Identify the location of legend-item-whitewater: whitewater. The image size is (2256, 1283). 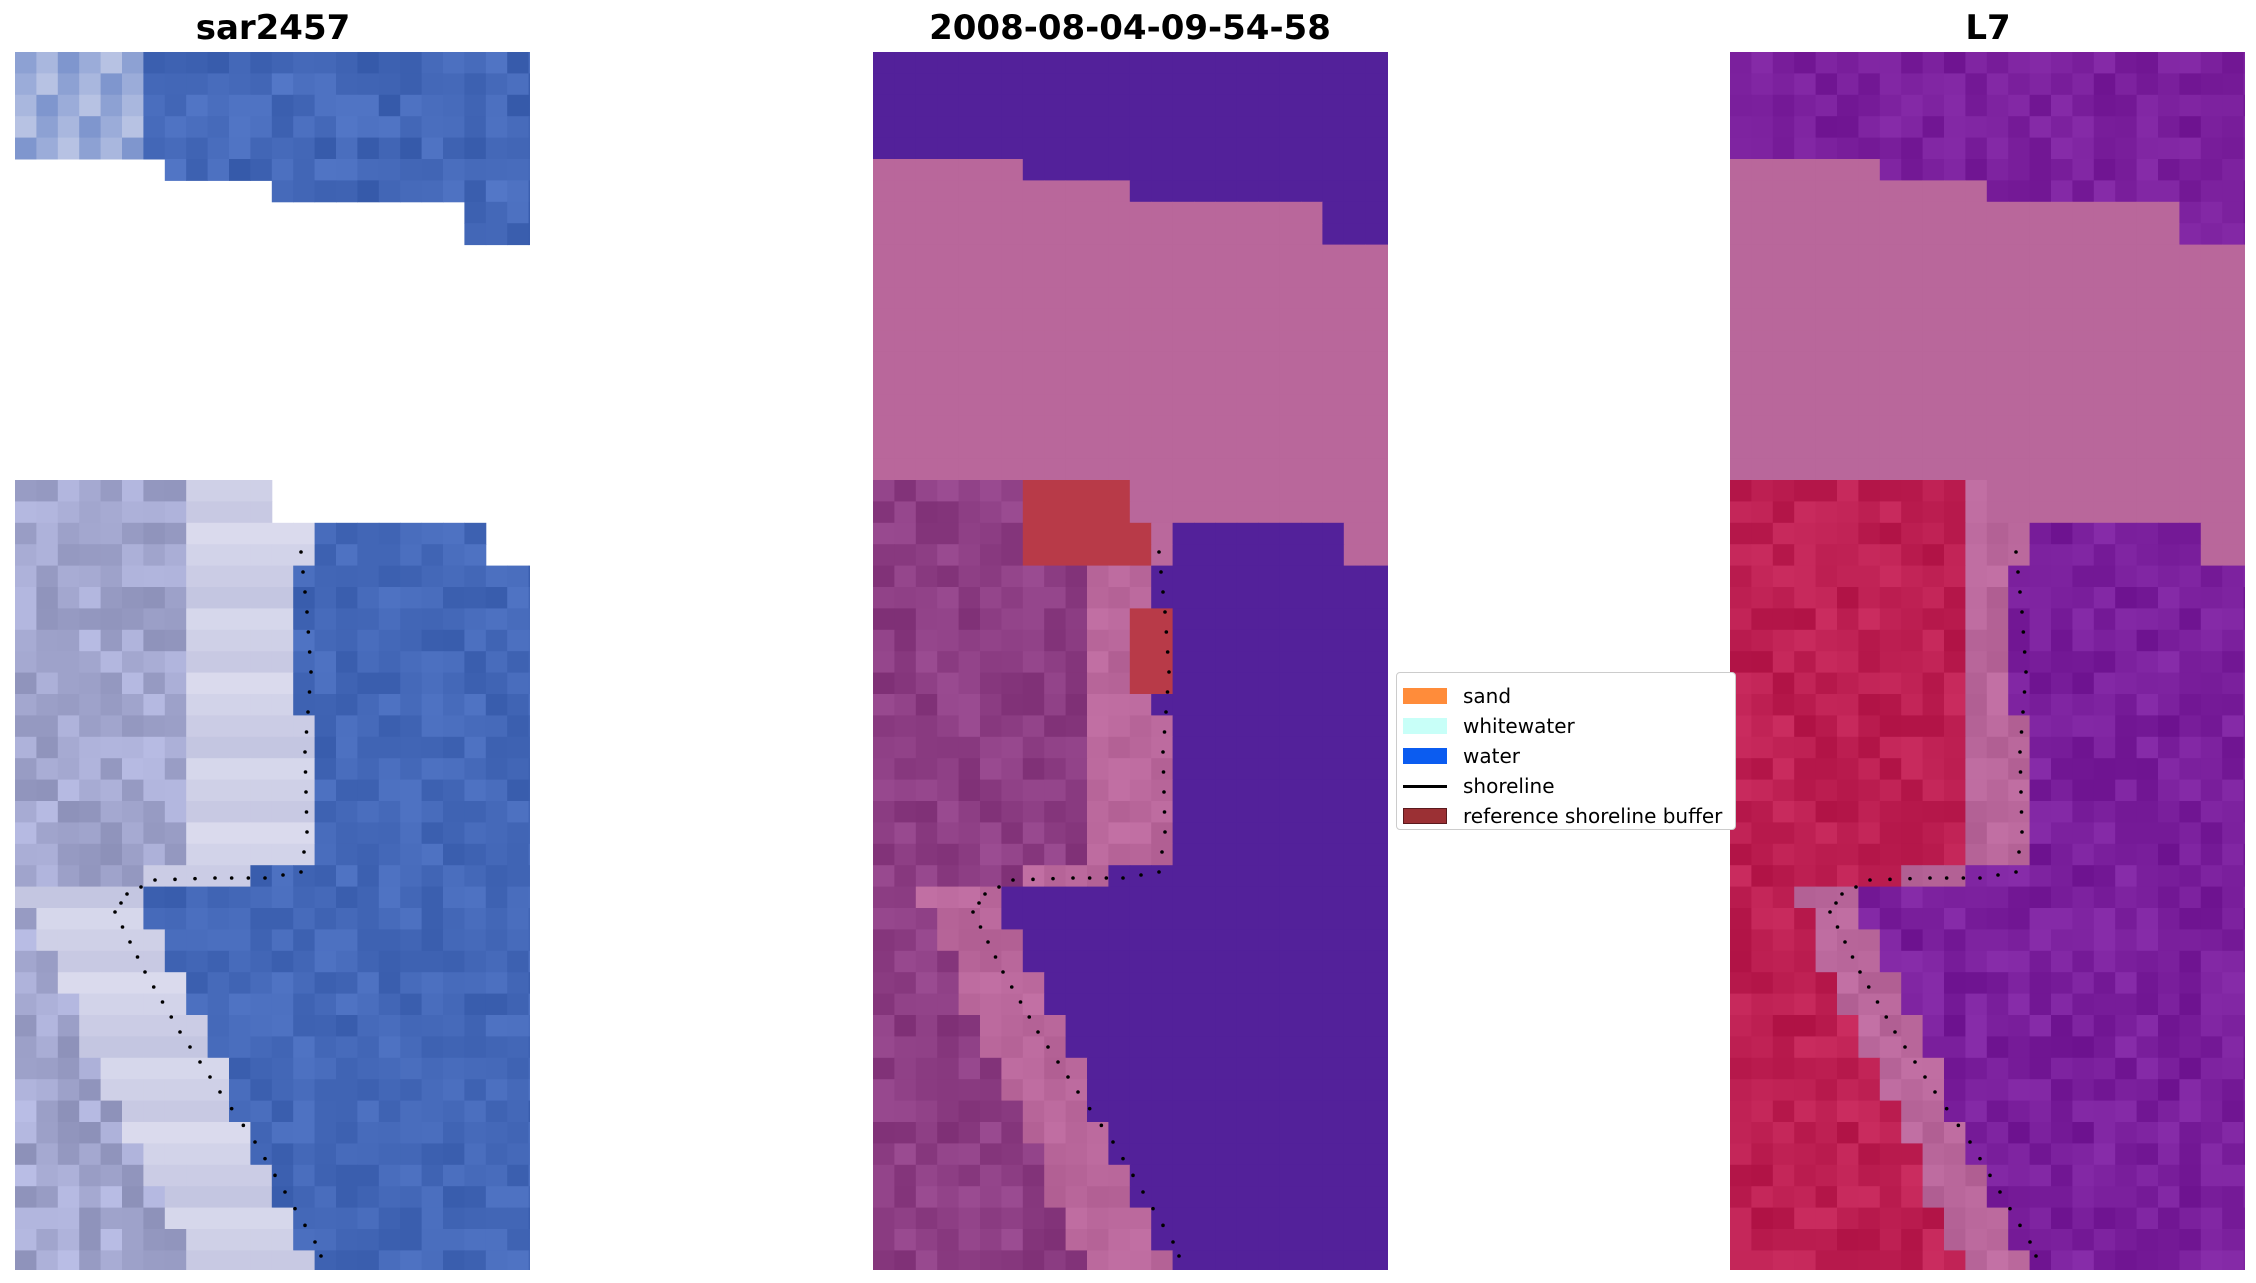
(1489, 726).